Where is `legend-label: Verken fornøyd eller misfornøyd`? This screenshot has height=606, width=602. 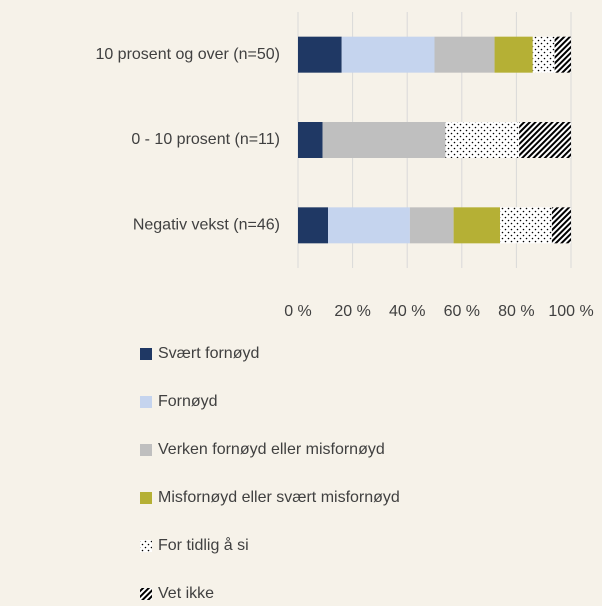 legend-label: Verken fornøyd eller misfornøyd is located at coordinates (271, 449).